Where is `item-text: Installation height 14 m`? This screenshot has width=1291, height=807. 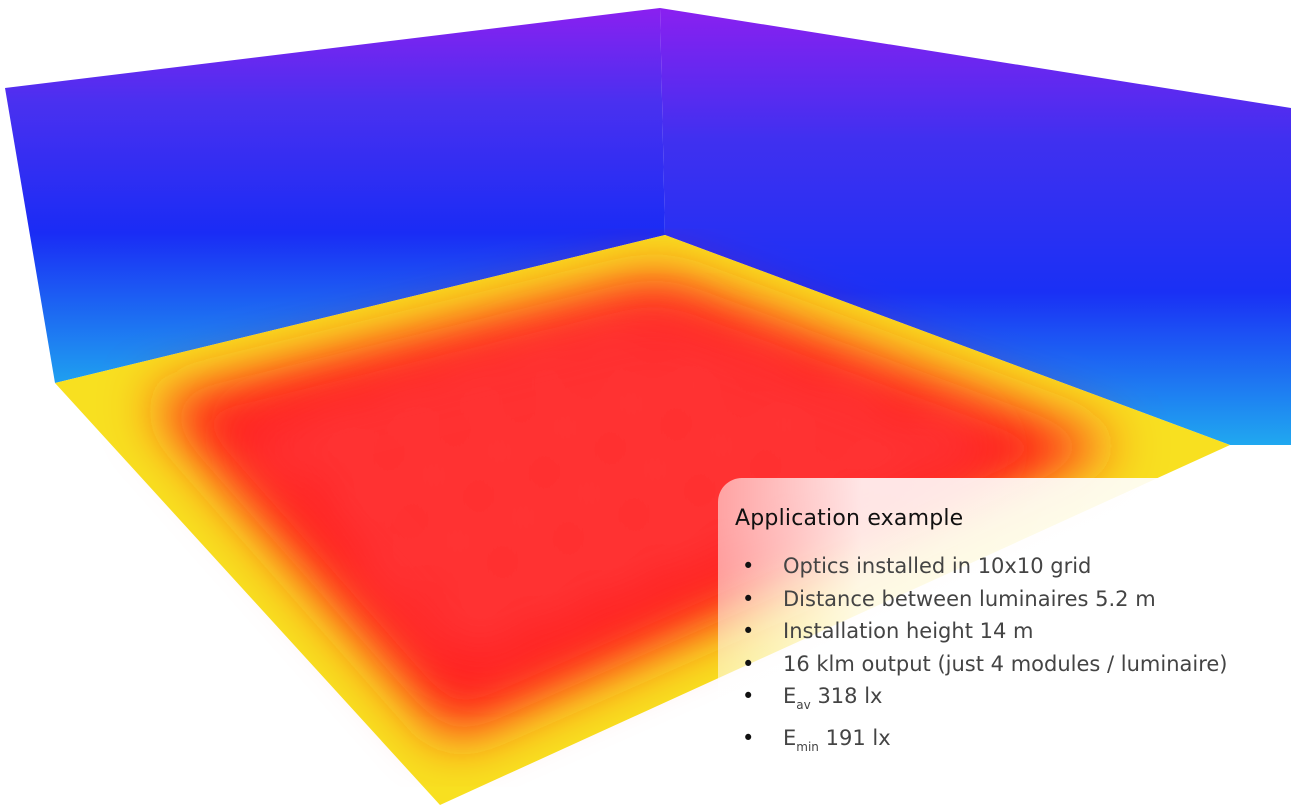 item-text: Installation height 14 m is located at coordinates (908, 631).